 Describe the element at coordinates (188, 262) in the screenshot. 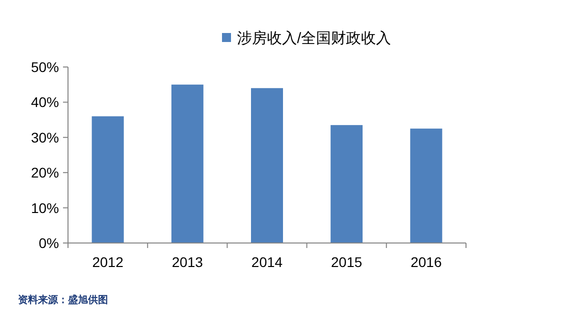

I see `x-tick-label: 2013` at that location.